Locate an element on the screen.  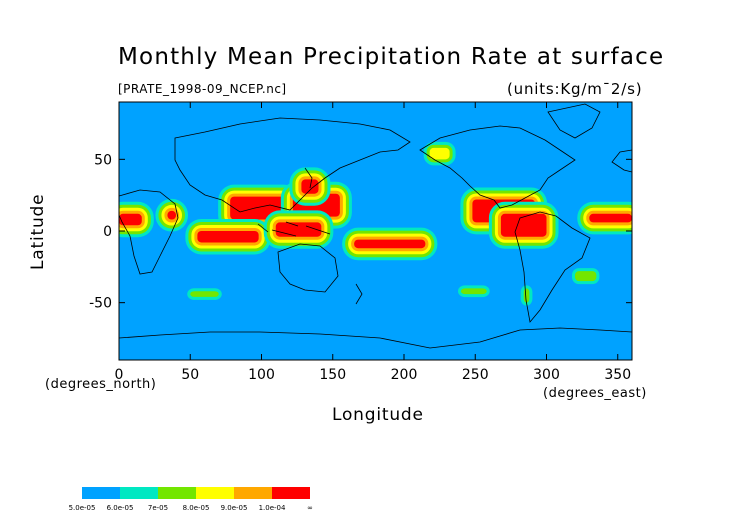
x-tick-label: 350 is located at coordinates (617, 375).